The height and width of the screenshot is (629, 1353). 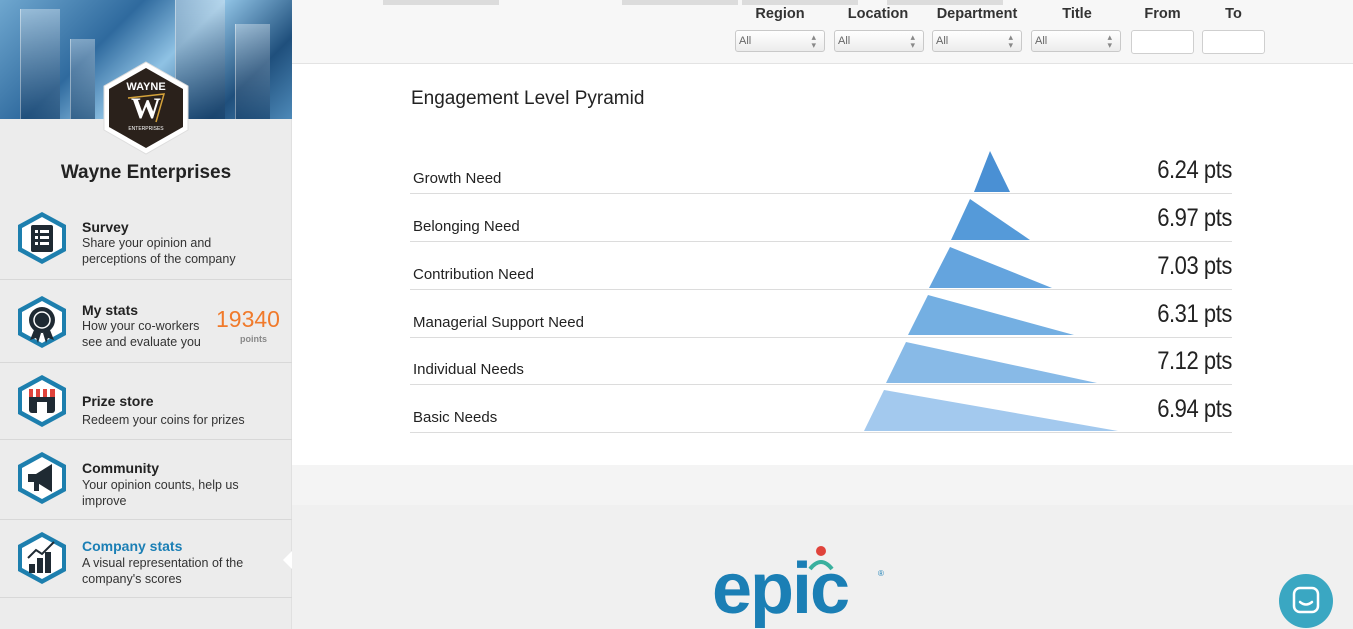 I want to click on active-indicator, so click(x=288, y=560).